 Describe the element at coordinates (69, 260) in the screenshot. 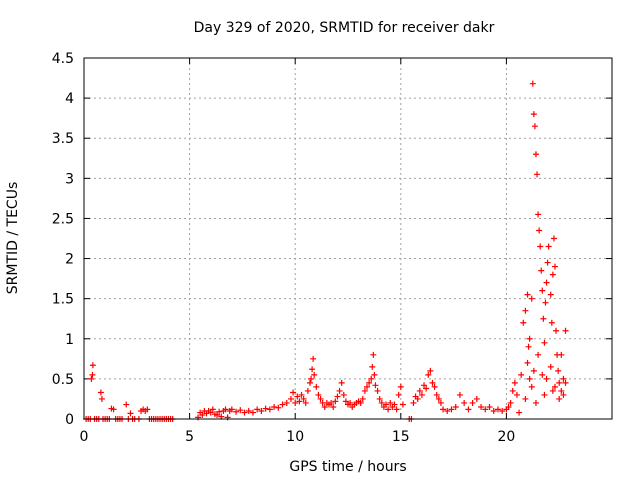

I see `y-tick-label: 2` at that location.